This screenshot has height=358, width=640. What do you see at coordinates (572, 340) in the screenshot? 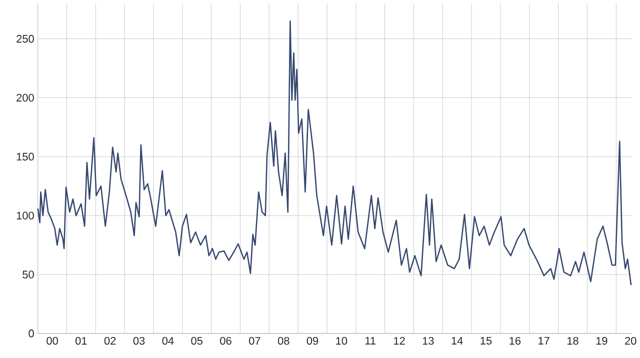
I see `x-tick-label: 18` at bounding box center [572, 340].